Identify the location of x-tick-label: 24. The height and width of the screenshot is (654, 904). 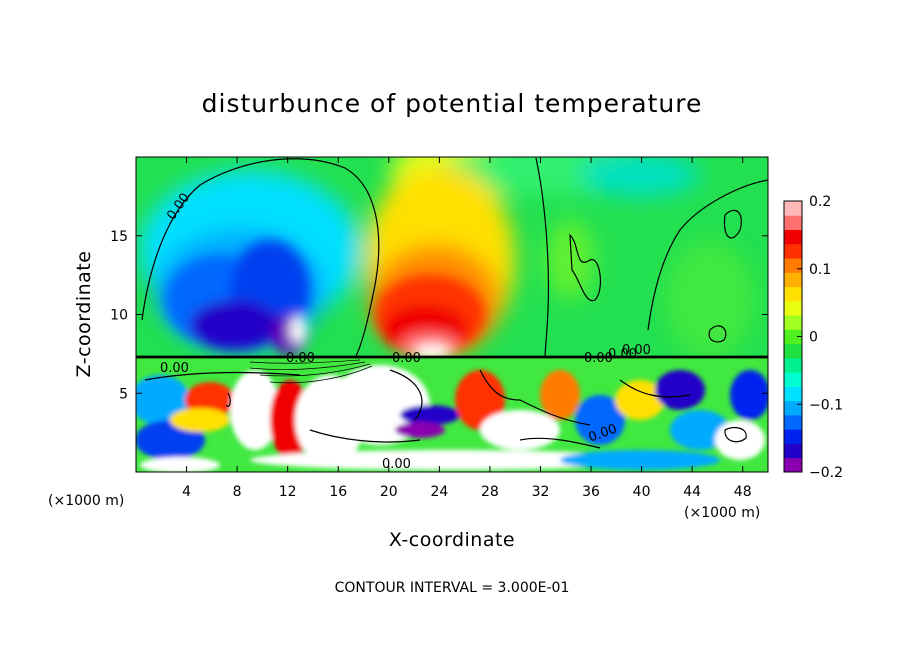
(439, 492).